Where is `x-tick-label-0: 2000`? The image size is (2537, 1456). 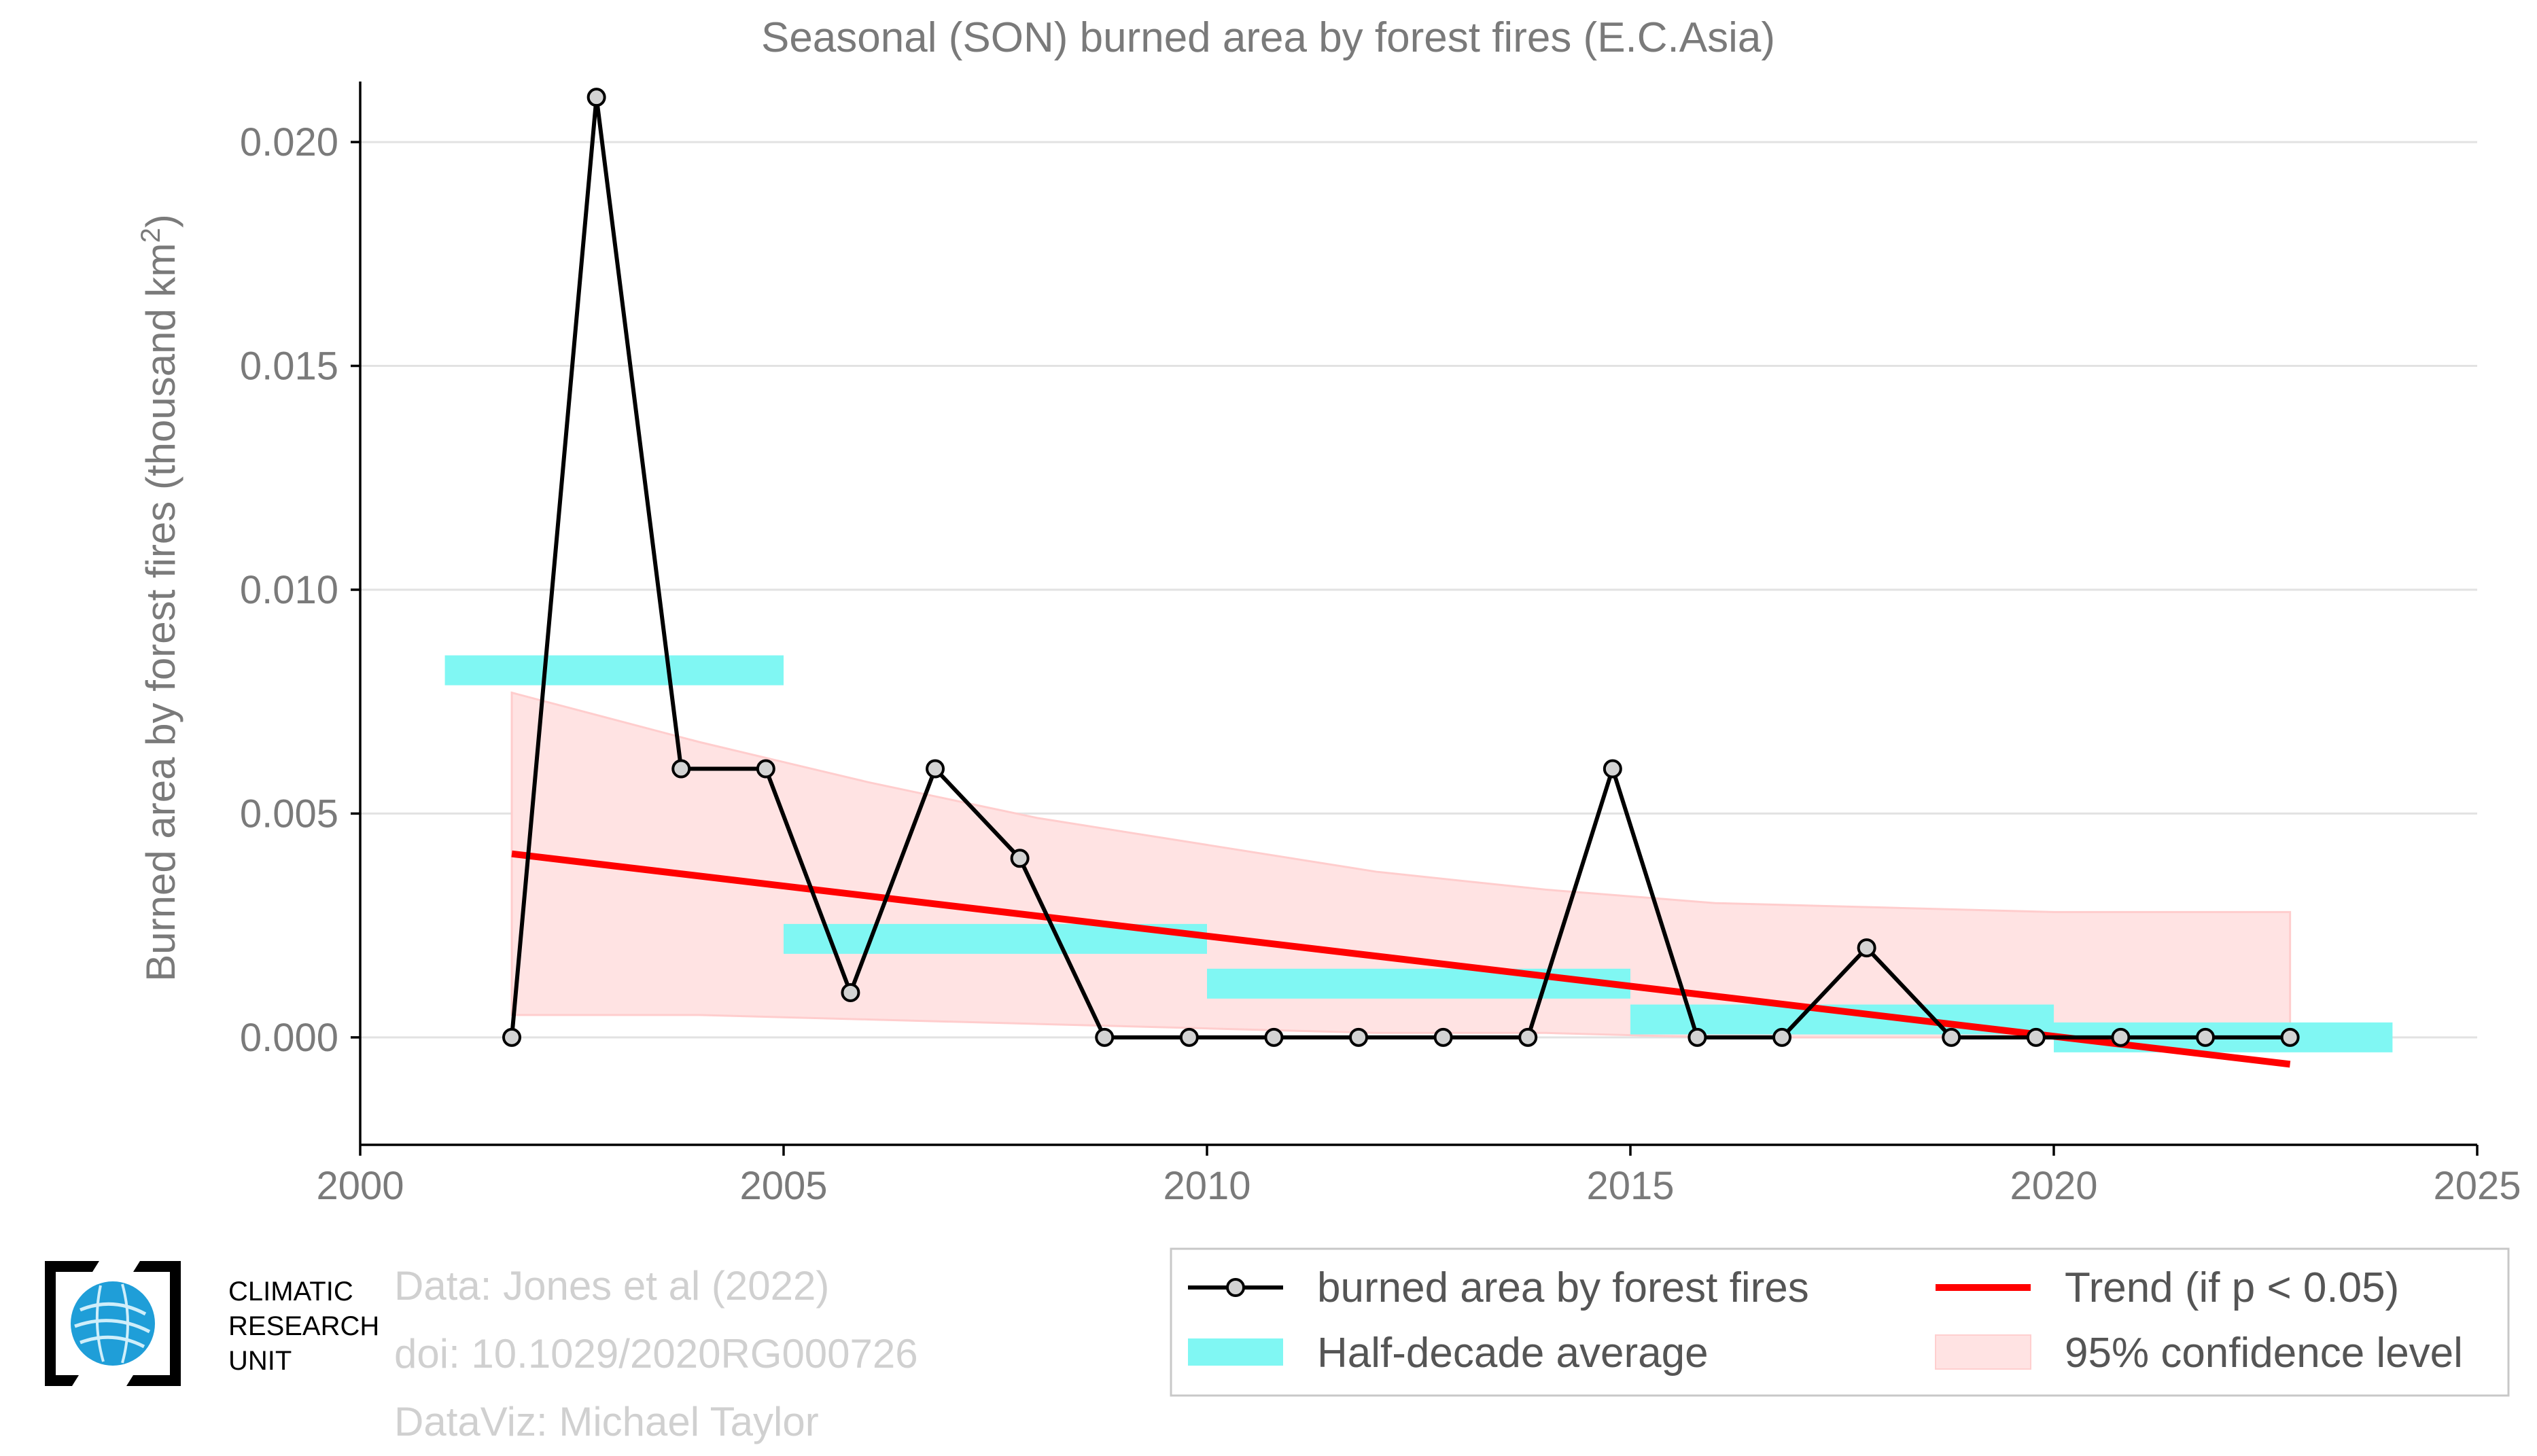
x-tick-label-0: 2000 is located at coordinates (360, 1186).